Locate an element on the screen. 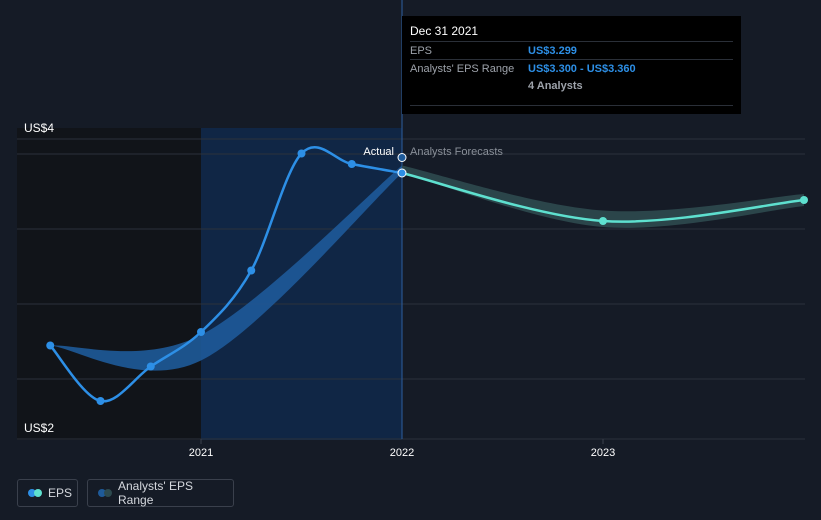 The image size is (821, 520). past-shade is located at coordinates (109, 284).